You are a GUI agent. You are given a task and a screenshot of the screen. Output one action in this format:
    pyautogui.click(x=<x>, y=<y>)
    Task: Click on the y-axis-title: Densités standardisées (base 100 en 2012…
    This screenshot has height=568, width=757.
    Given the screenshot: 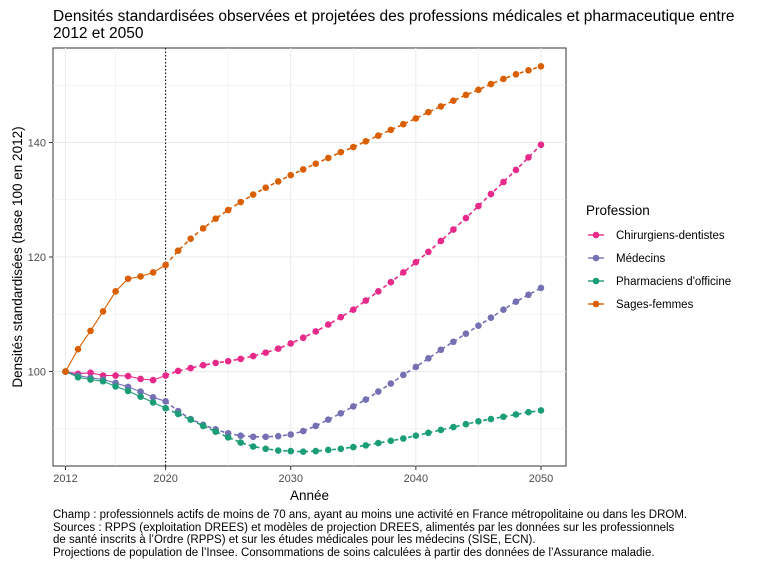 What is the action you would take?
    pyautogui.click(x=17, y=256)
    